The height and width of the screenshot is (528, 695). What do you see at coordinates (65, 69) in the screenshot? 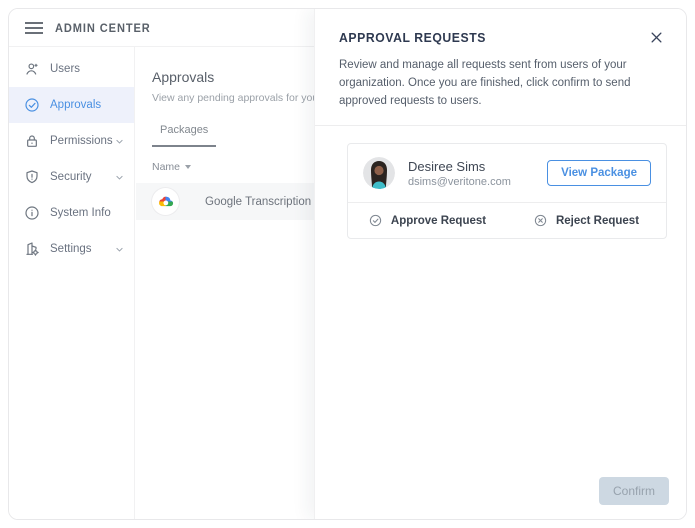
I see `sidebar-item-label: Users` at bounding box center [65, 69].